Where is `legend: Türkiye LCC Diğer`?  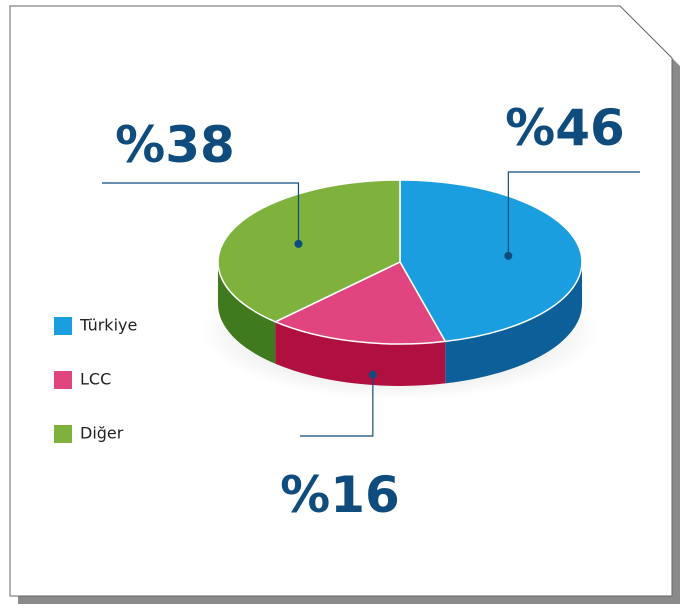 legend: Türkiye LCC Diğer is located at coordinates (95, 379).